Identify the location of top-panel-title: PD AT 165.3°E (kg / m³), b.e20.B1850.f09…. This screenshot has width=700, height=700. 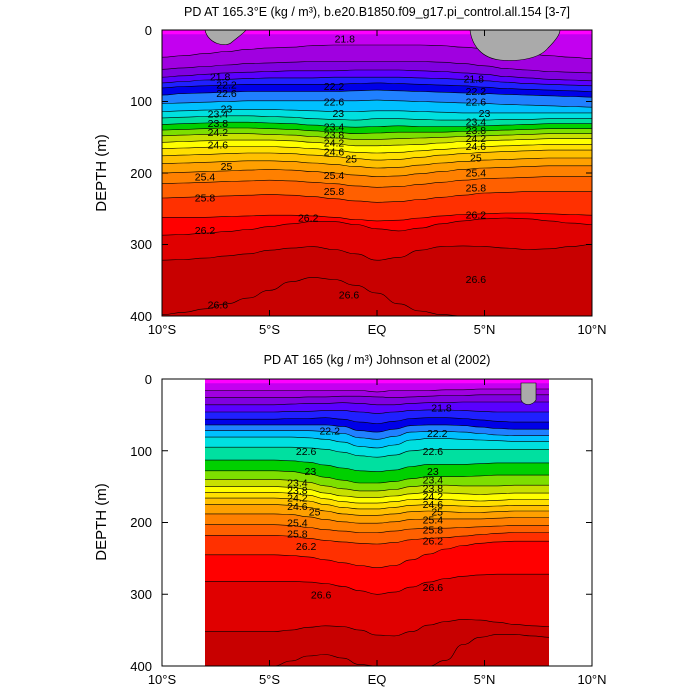
(377, 12).